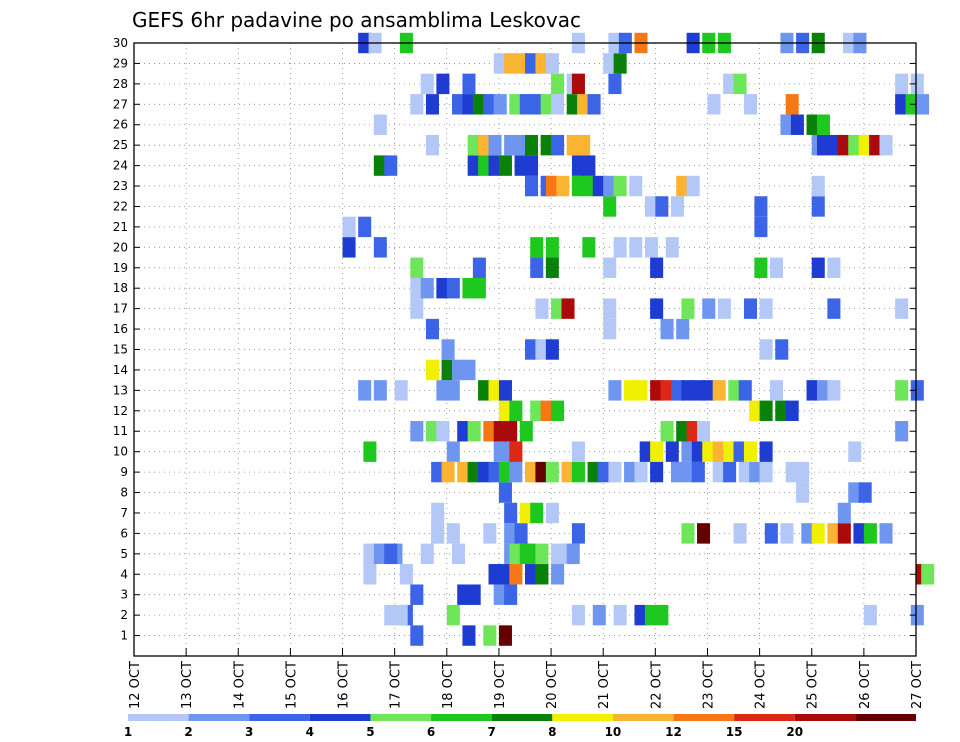 The width and height of the screenshot is (960, 742). I want to click on x-tick-label: 20 OCT, so click(552, 685).